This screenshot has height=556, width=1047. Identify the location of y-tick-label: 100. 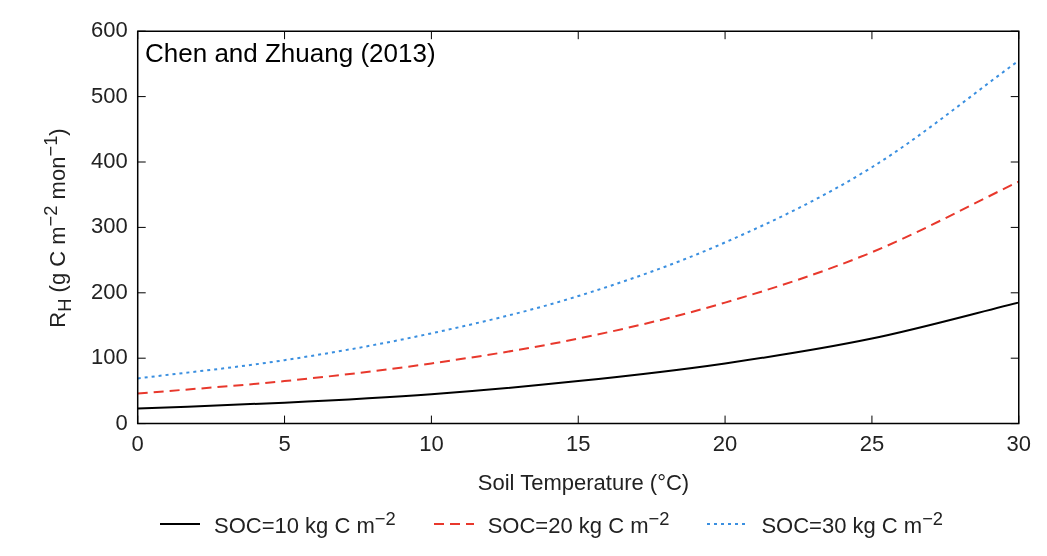
(109, 357).